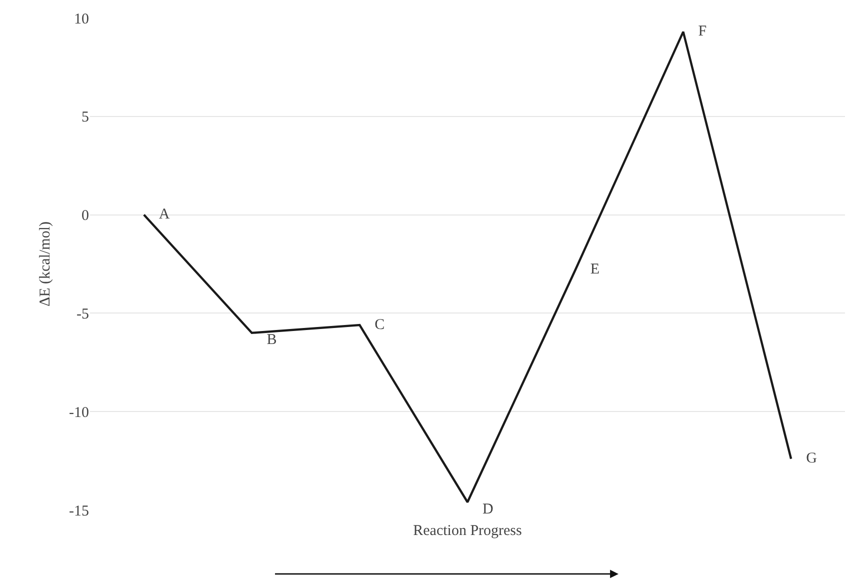 This screenshot has width=855, height=585. Describe the element at coordinates (85, 118) in the screenshot. I see `y-tick-label: 5` at that location.